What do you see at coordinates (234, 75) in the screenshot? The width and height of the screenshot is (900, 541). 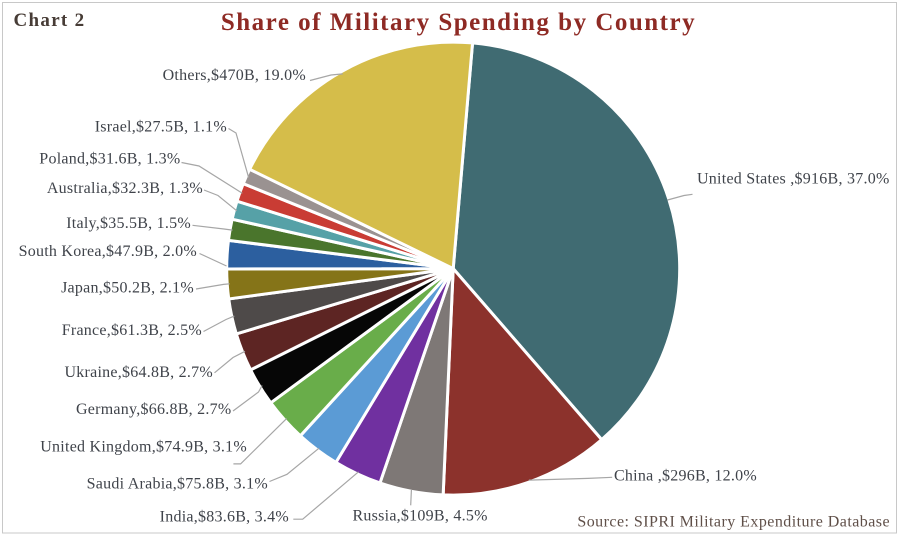 I see `svg-text: Others,$470B, 19.0%` at bounding box center [234, 75].